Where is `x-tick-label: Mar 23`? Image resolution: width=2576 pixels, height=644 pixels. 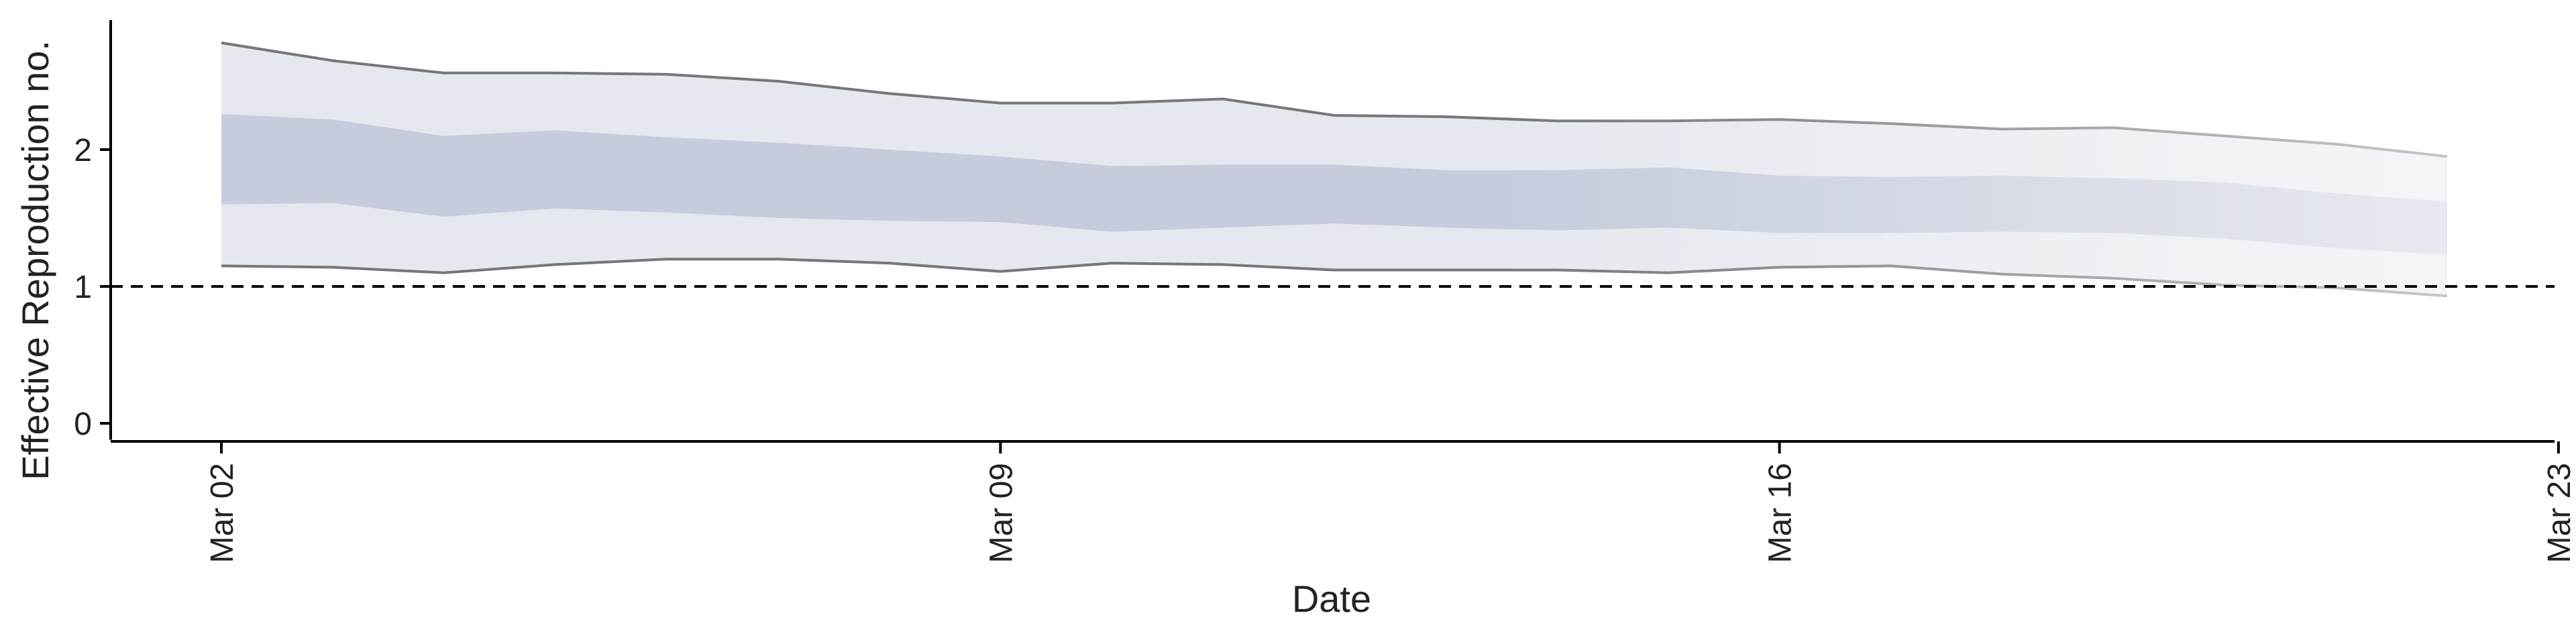
x-tick-label: Mar 23 is located at coordinates (2559, 513).